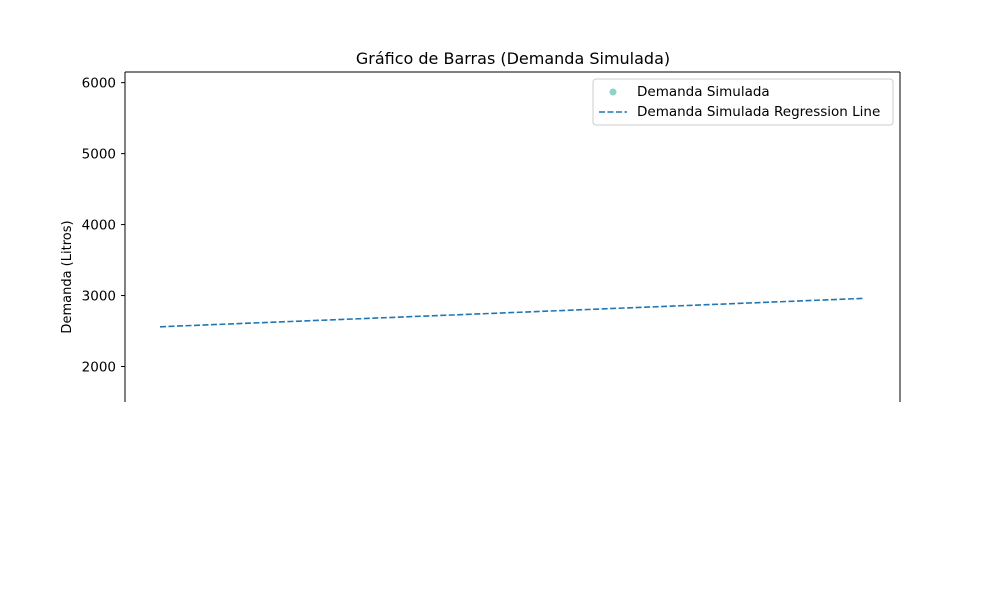 The height and width of the screenshot is (600, 1000). Describe the element at coordinates (703, 92) in the screenshot. I see `legend-label-scatter: Demanda Simulada` at that location.